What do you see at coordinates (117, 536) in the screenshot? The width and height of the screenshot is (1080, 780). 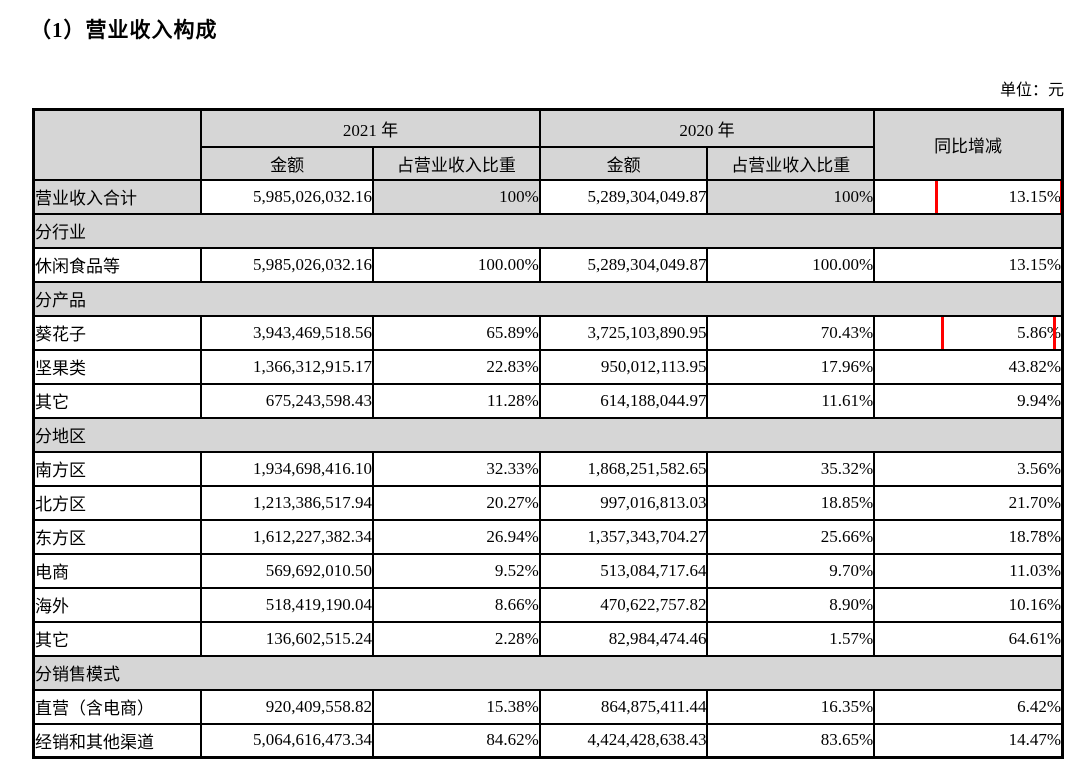 I see `row-label: 东方区` at bounding box center [117, 536].